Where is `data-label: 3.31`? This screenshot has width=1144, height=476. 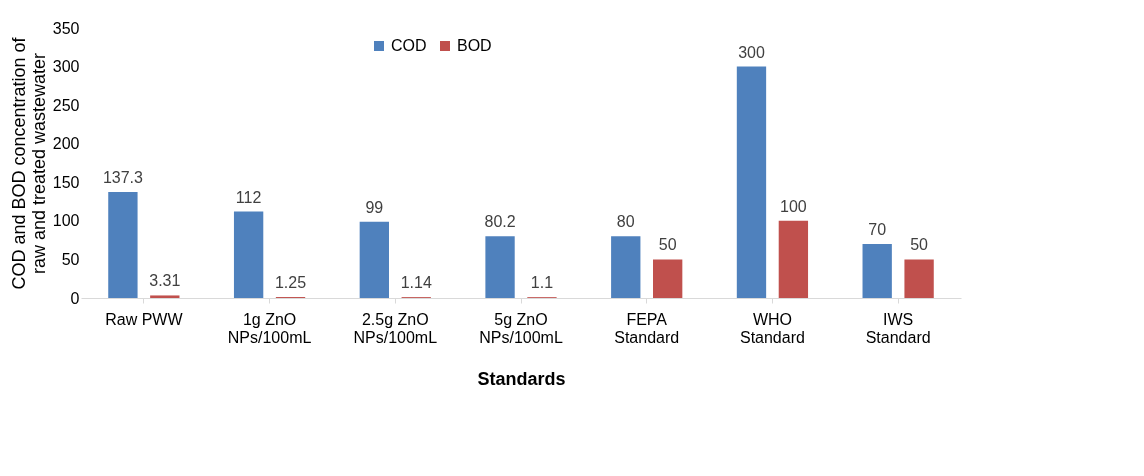
data-label: 3.31 is located at coordinates (165, 281).